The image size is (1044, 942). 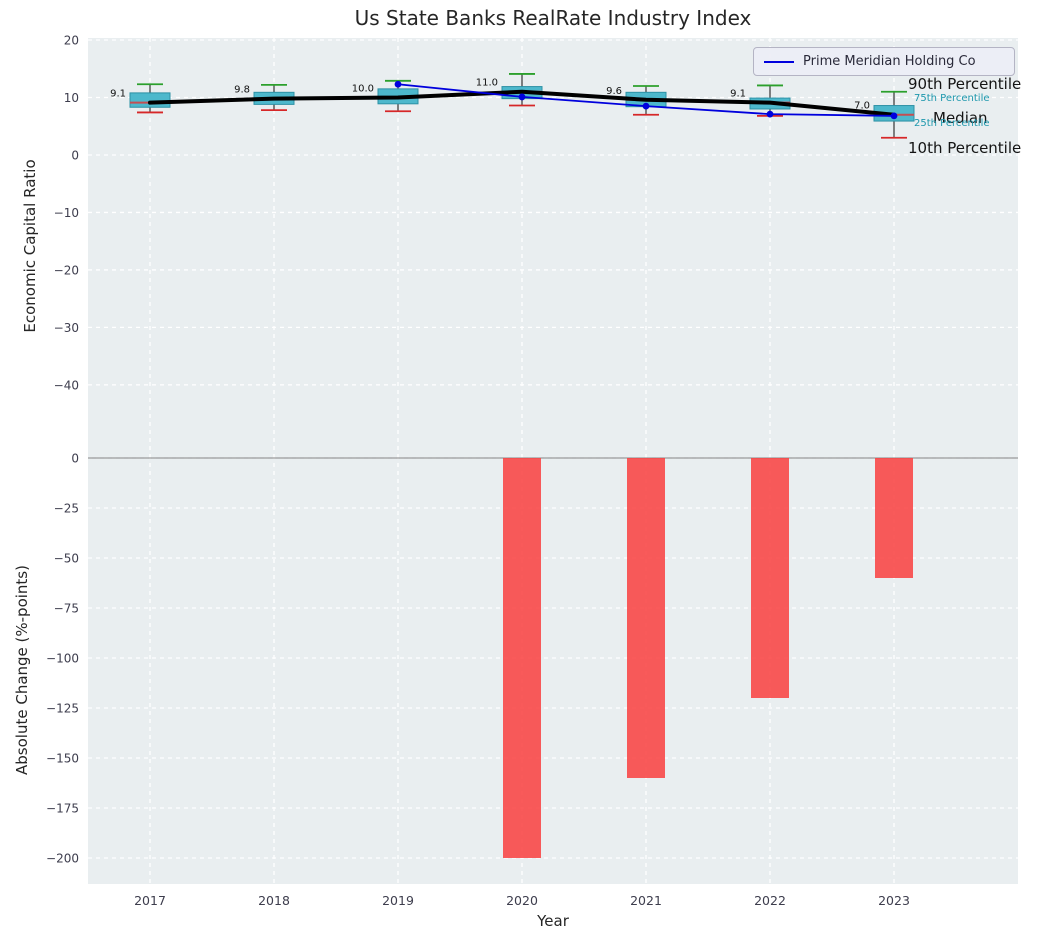 What do you see at coordinates (522, 103) in the screenshot?
I see `median-trend-line` at bounding box center [522, 103].